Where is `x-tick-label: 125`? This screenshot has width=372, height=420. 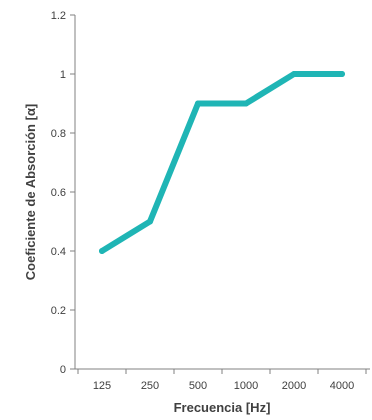
x-tick-label: 125 is located at coordinates (102, 386).